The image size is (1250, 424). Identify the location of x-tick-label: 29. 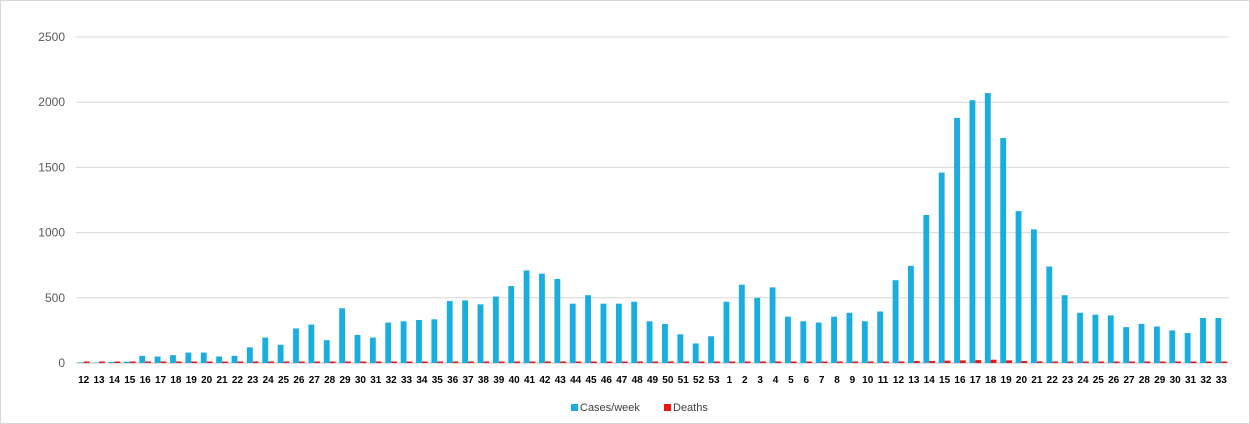
(1160, 380).